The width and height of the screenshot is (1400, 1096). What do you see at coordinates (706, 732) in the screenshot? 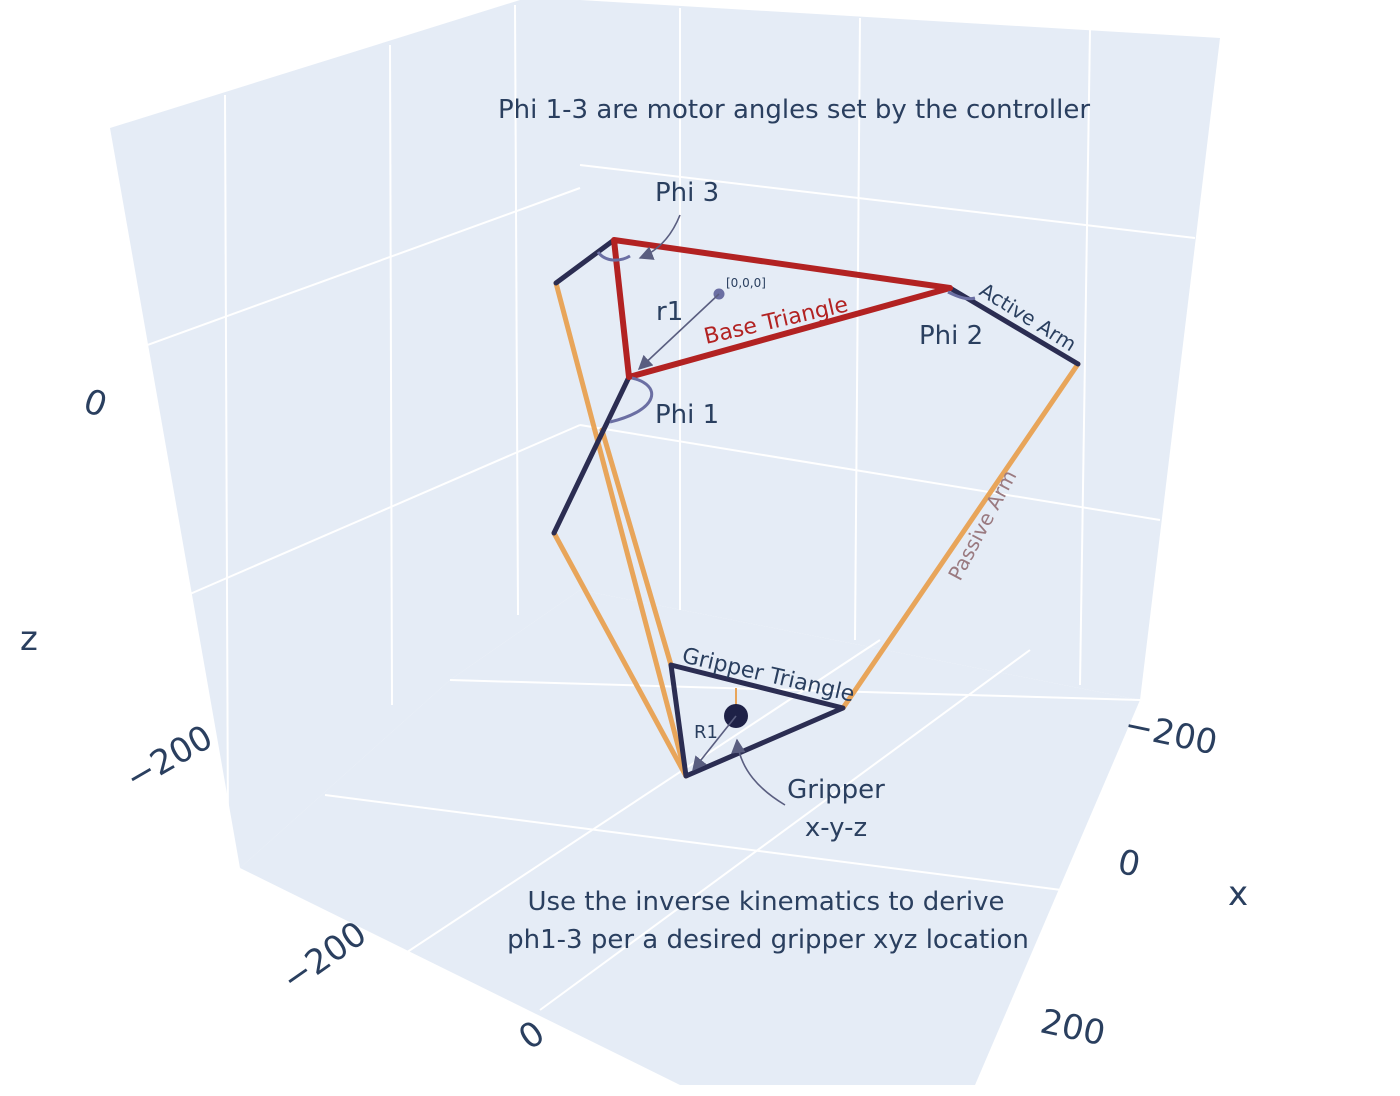
I see `R1-label: R1` at bounding box center [706, 732].